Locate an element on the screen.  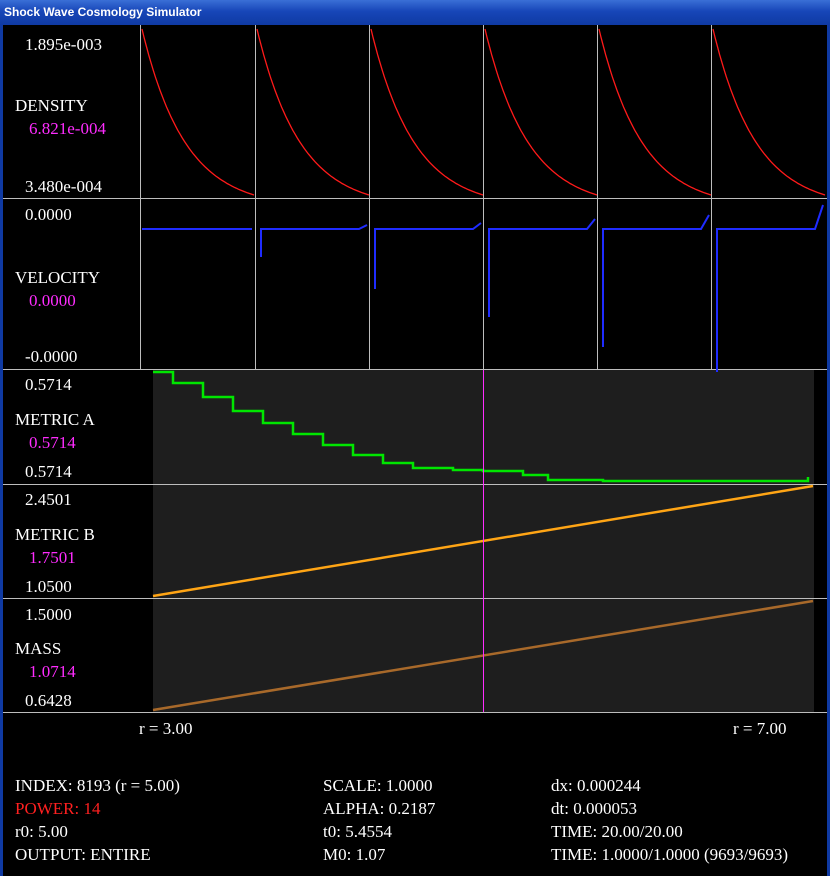
mass-current-value: 1.0714 is located at coordinates (52, 671).